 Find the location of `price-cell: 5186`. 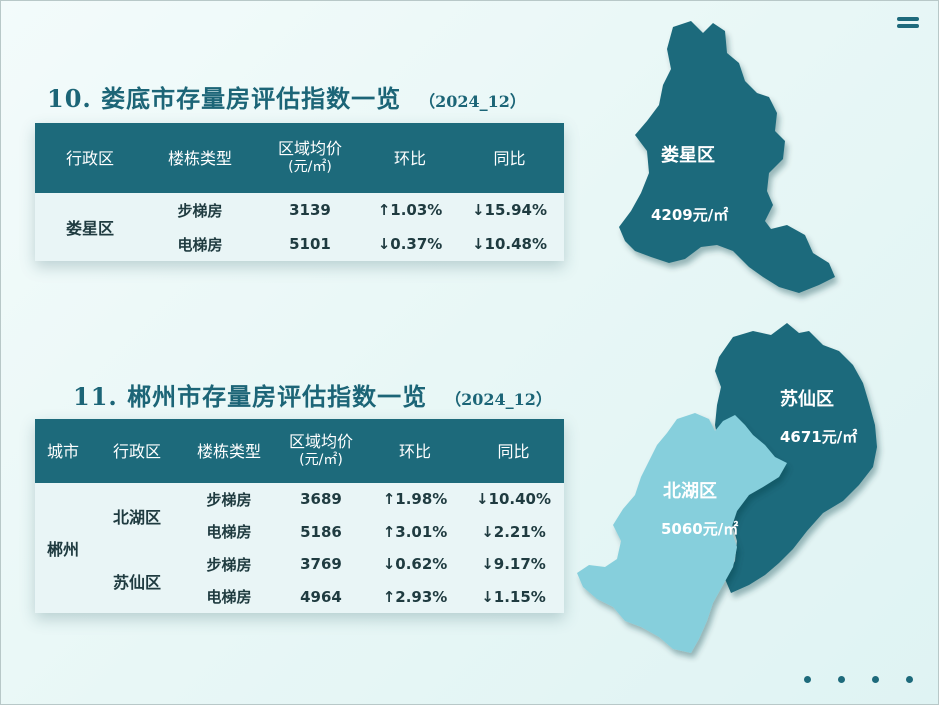

price-cell: 5186 is located at coordinates (321, 531).